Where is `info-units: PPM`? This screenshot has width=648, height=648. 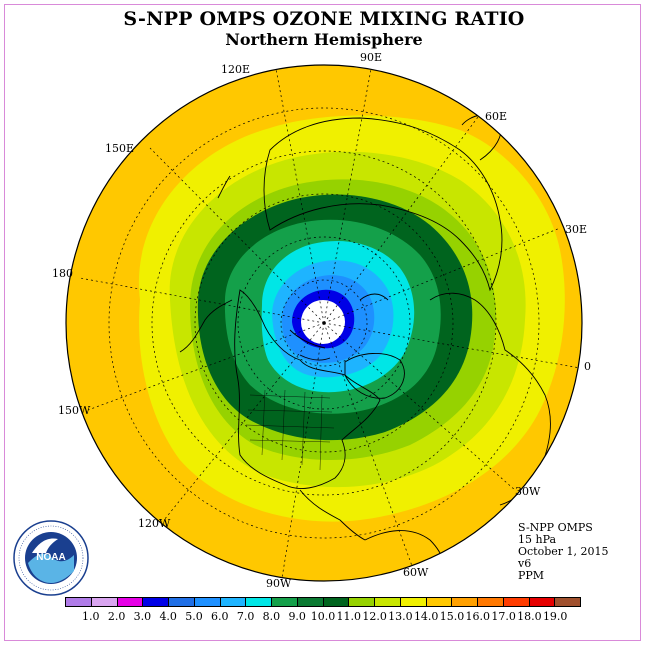
info-units: PPM is located at coordinates (531, 575).